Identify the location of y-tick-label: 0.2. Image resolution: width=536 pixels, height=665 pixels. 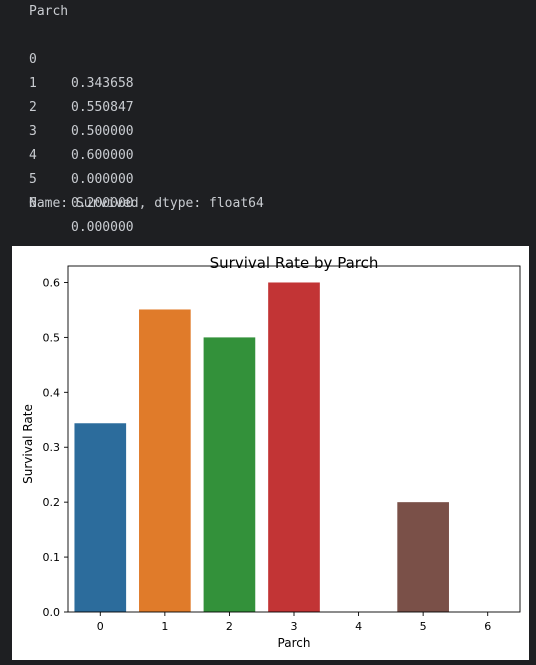
(52, 502).